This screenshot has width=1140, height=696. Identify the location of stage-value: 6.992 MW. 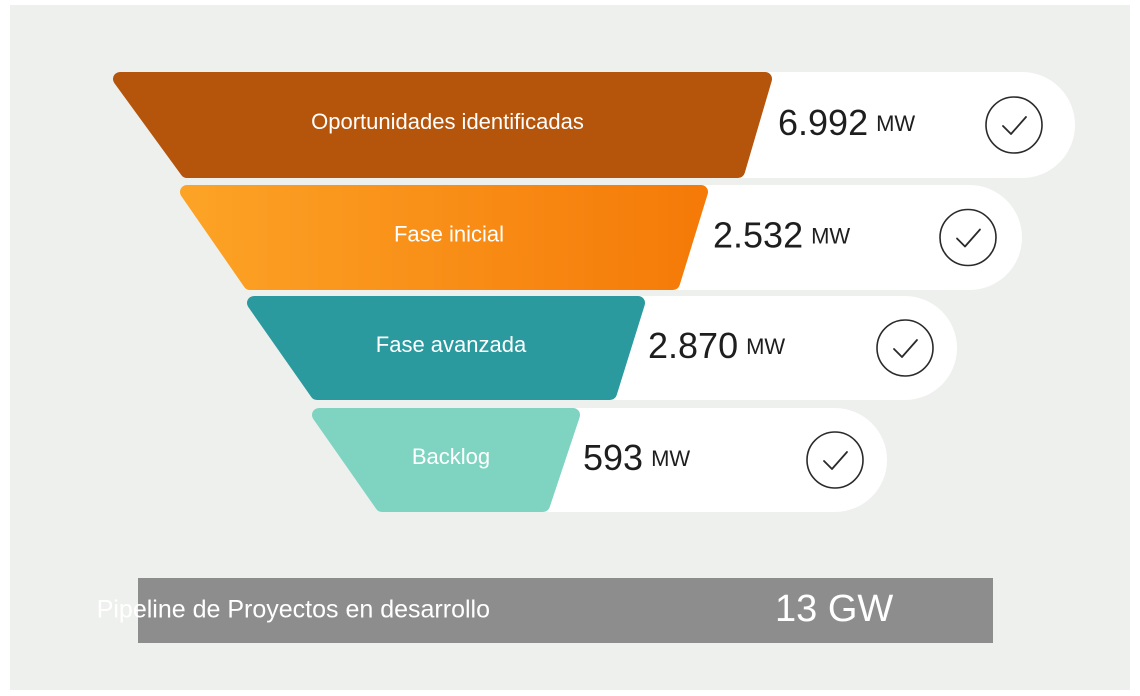
(846, 122).